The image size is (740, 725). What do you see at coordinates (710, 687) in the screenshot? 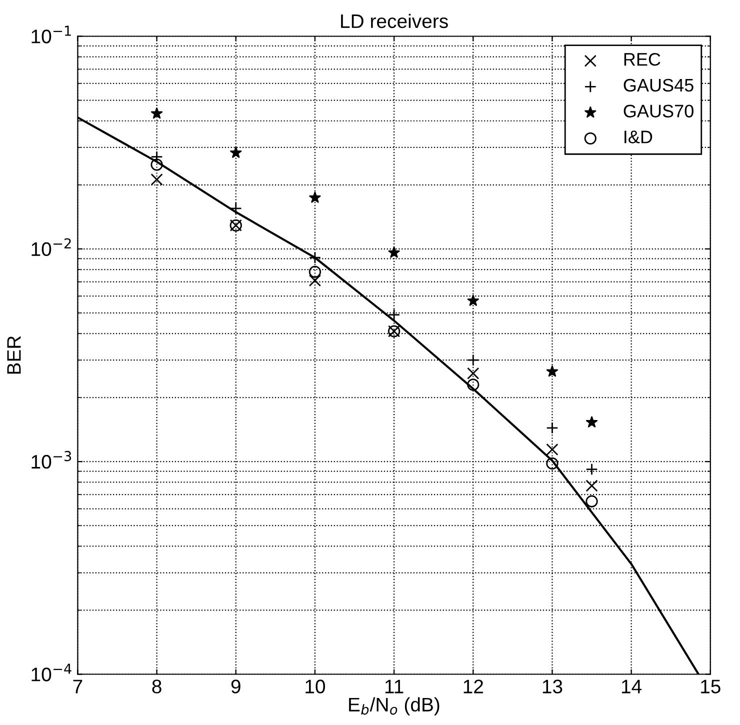
I see `x-tick-label: 15` at bounding box center [710, 687].